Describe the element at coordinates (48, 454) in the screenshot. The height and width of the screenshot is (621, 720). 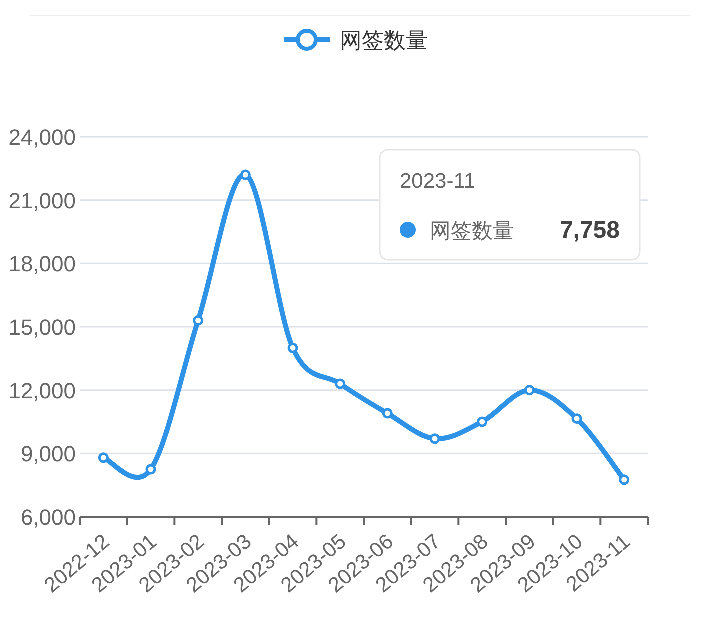
I see `y-tick-label: 9,000` at that location.